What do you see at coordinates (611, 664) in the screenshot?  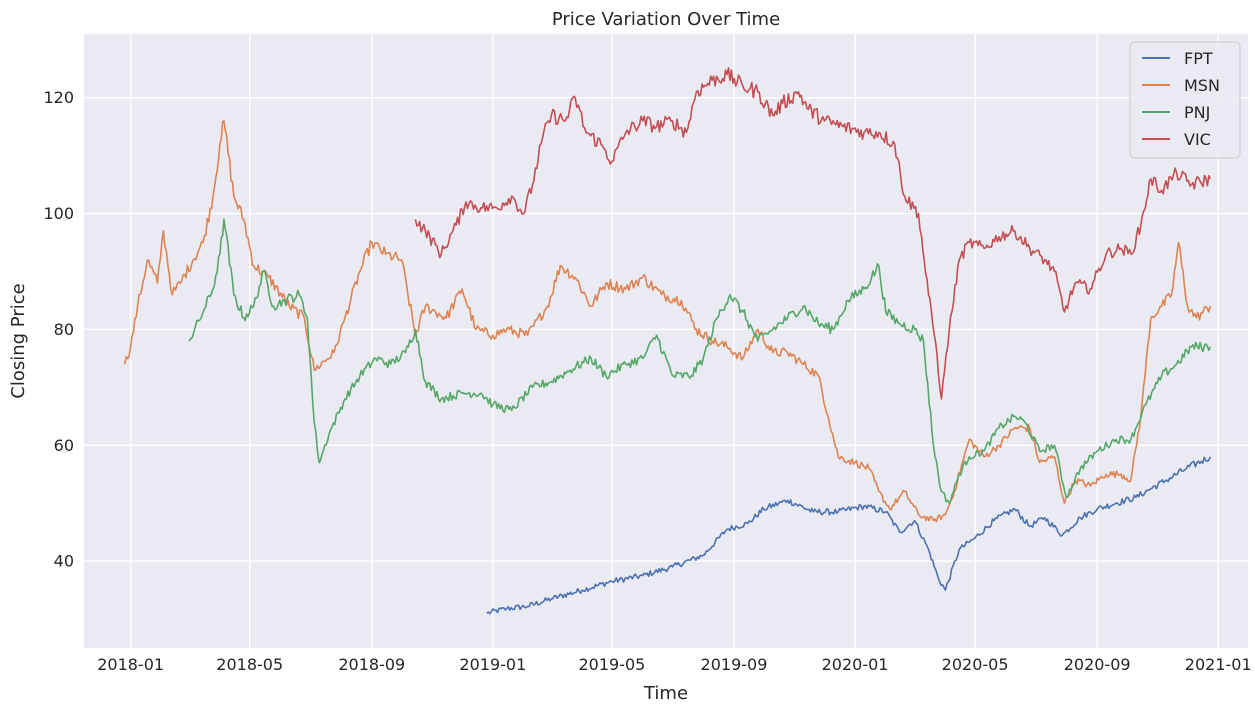 I see `x-tick-label: 2019-05` at bounding box center [611, 664].